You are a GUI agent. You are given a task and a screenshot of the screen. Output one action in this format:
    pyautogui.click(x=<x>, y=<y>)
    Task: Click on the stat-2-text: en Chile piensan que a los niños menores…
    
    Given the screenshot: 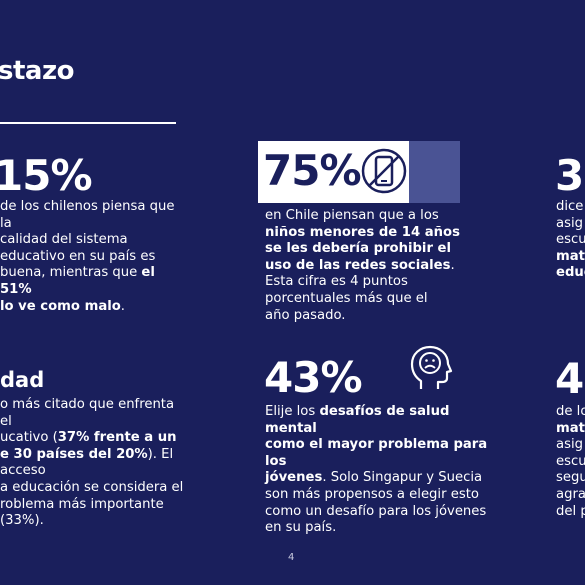 What is the action you would take?
    pyautogui.click(x=362, y=265)
    